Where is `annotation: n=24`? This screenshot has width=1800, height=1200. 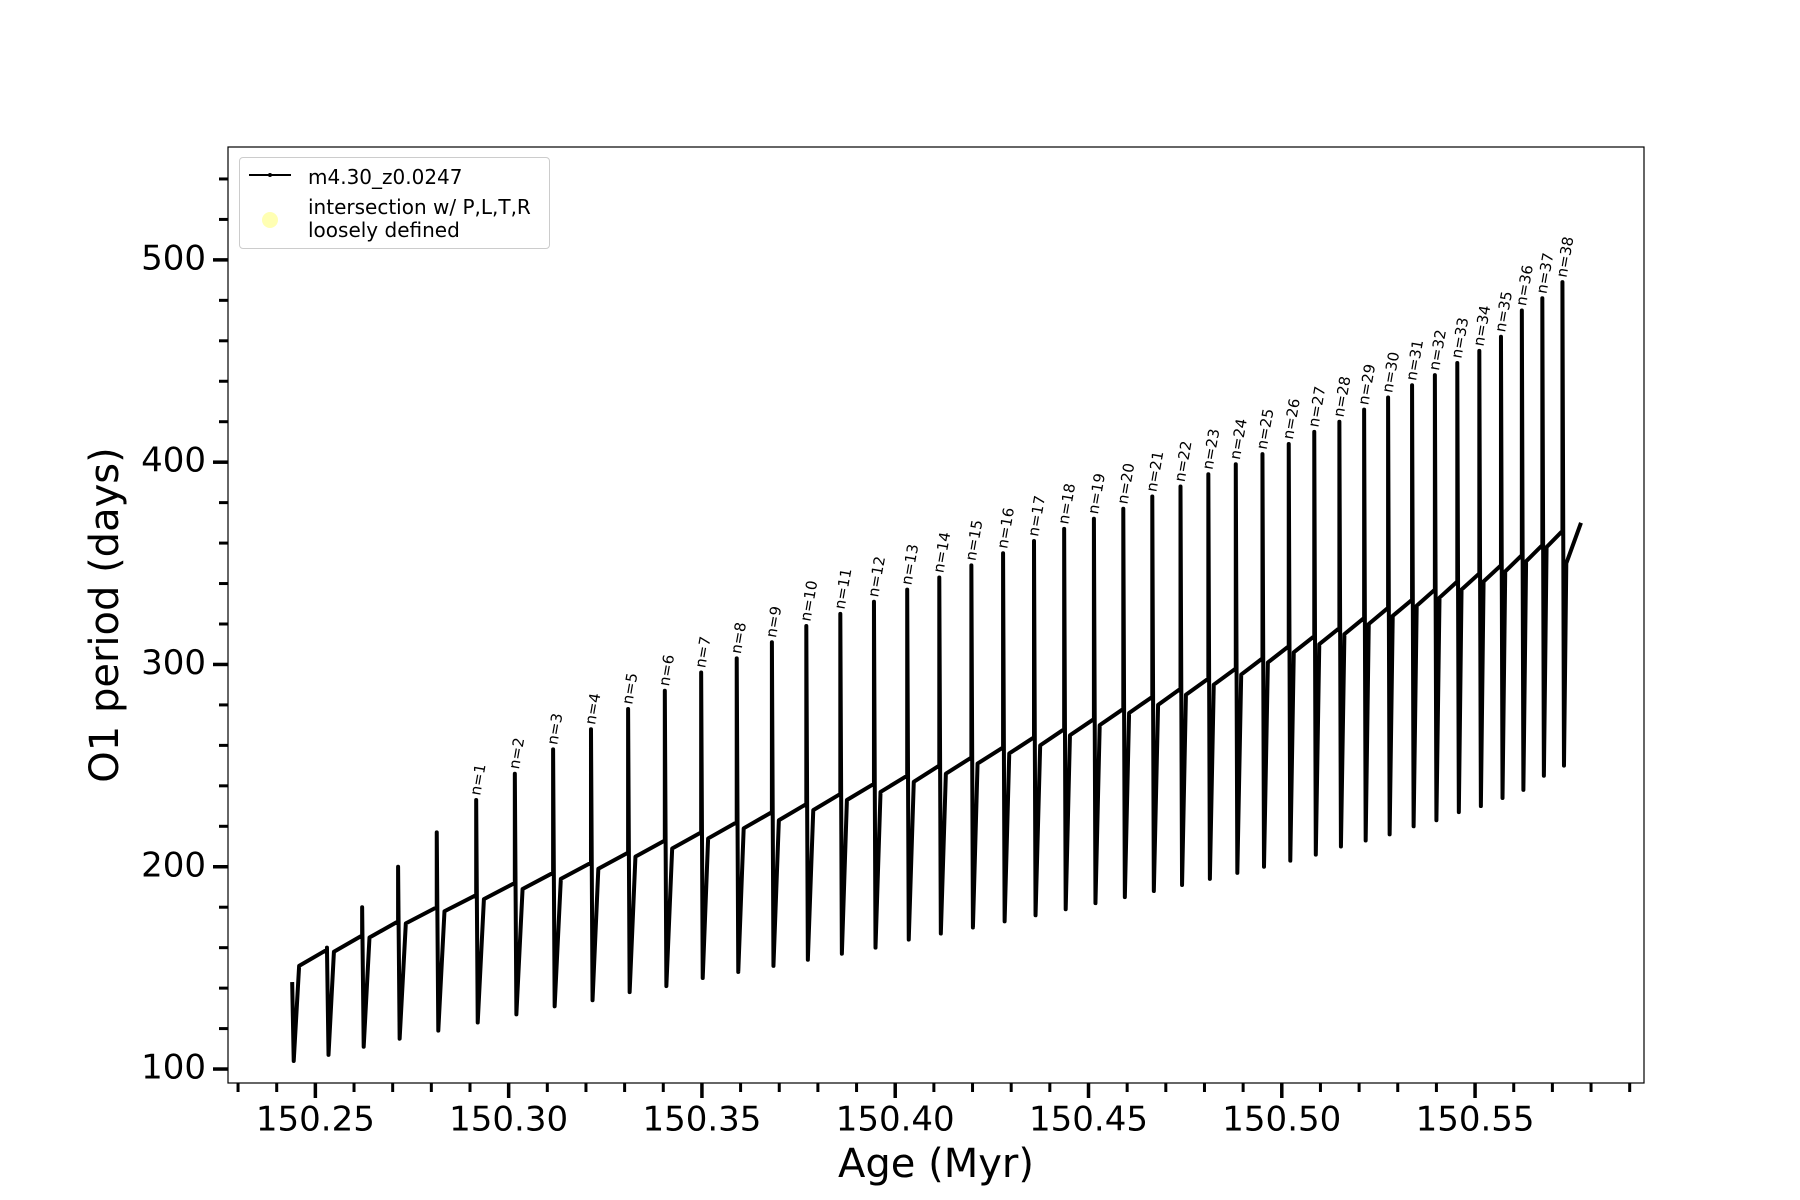 annotation: n=24 is located at coordinates (1238, 439).